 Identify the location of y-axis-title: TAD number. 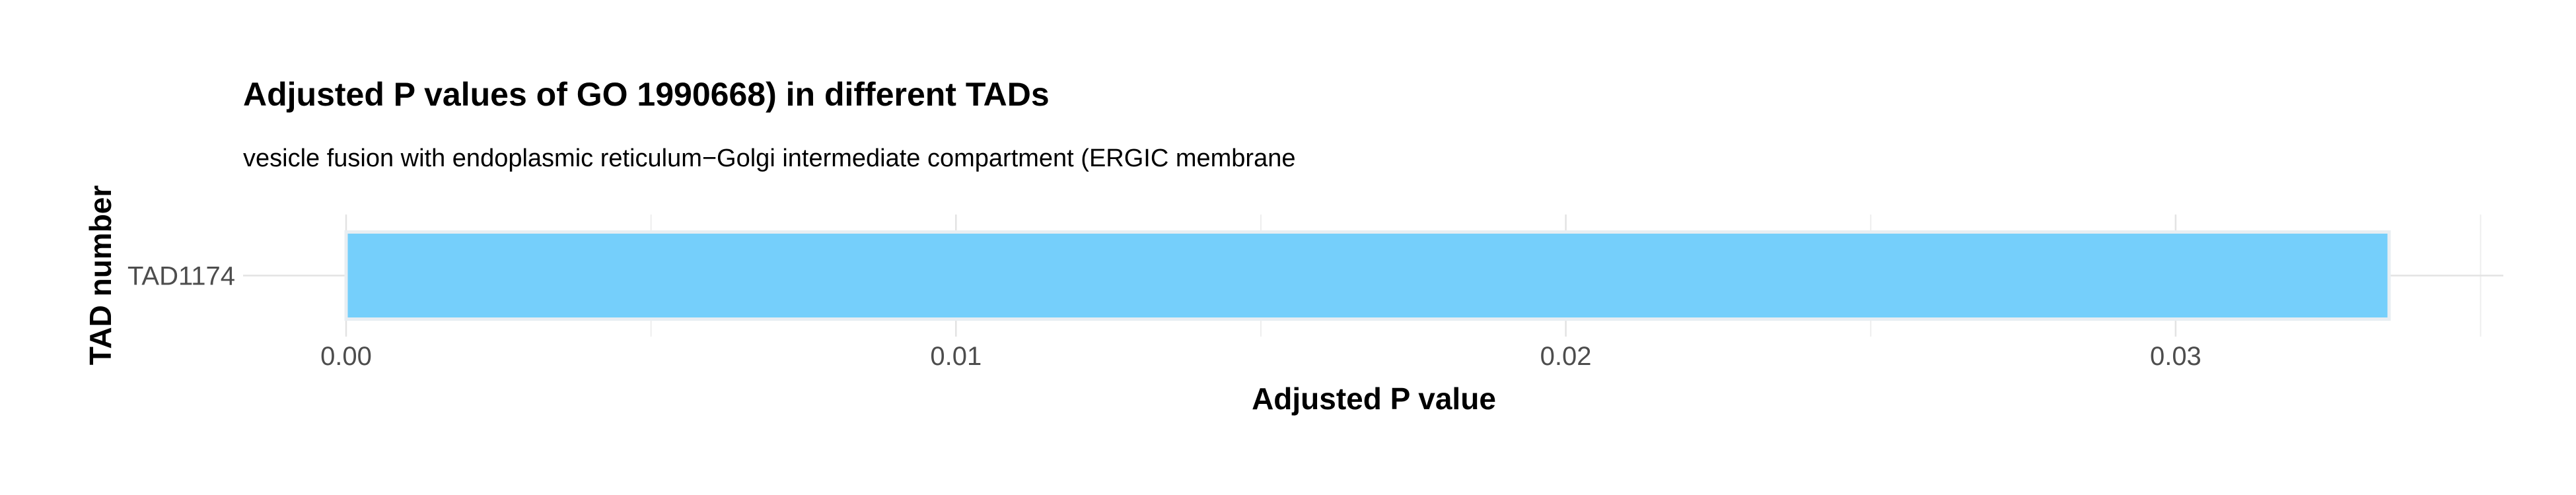
(101, 275).